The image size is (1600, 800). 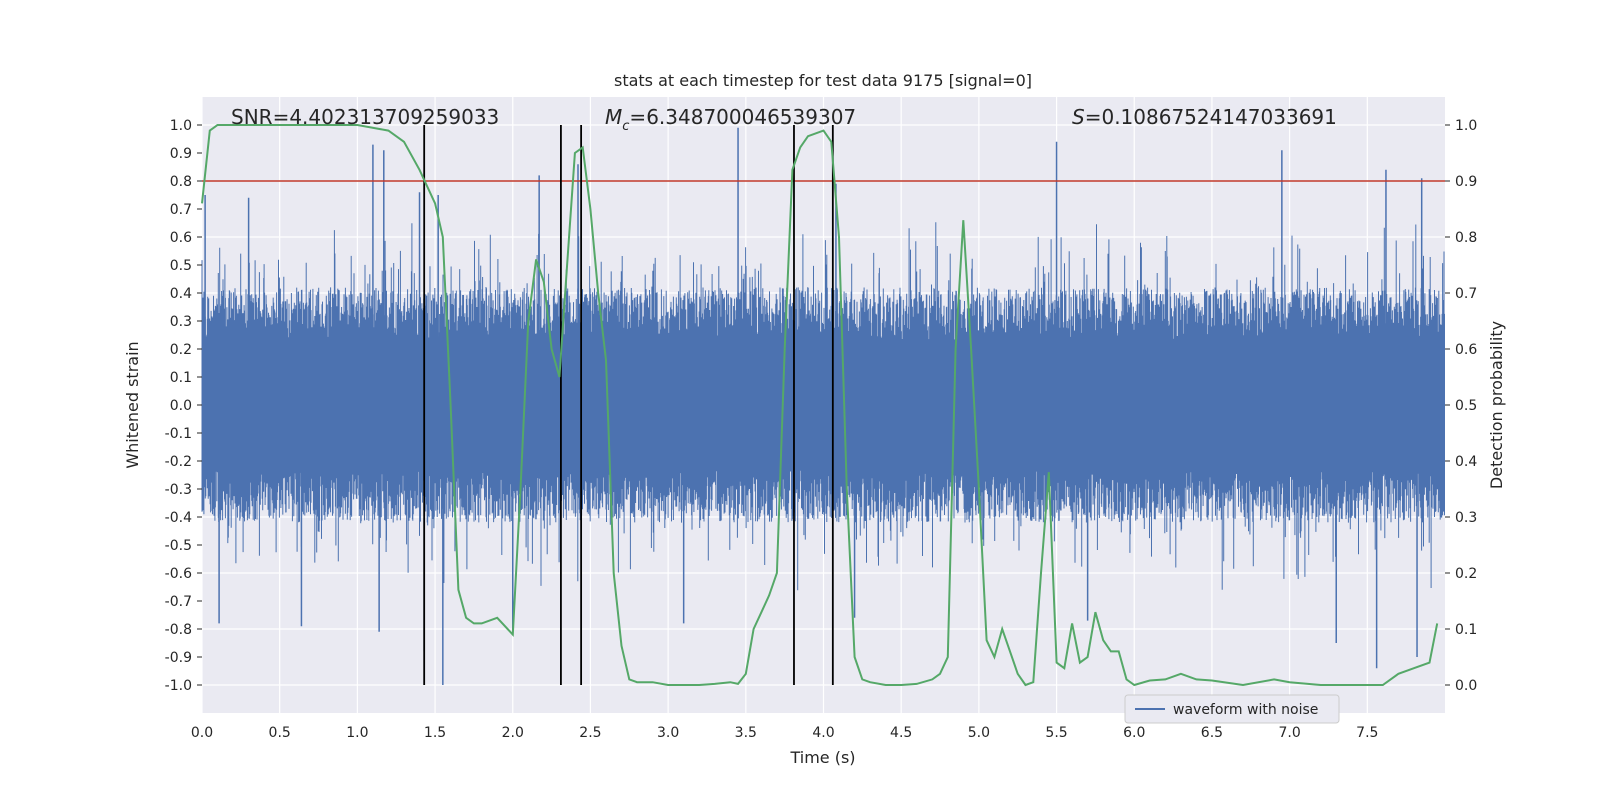 What do you see at coordinates (252, 117) in the screenshot?
I see `snr-label: SNR` at bounding box center [252, 117].